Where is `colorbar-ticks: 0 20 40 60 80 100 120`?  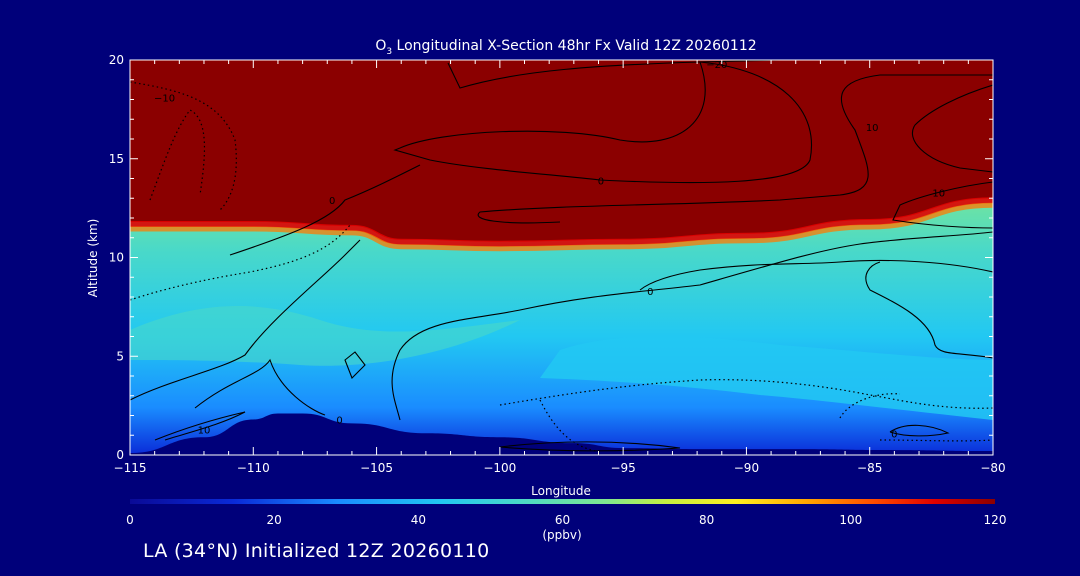 colorbar-ticks: 0 20 40 60 80 100 120 is located at coordinates (566, 520).